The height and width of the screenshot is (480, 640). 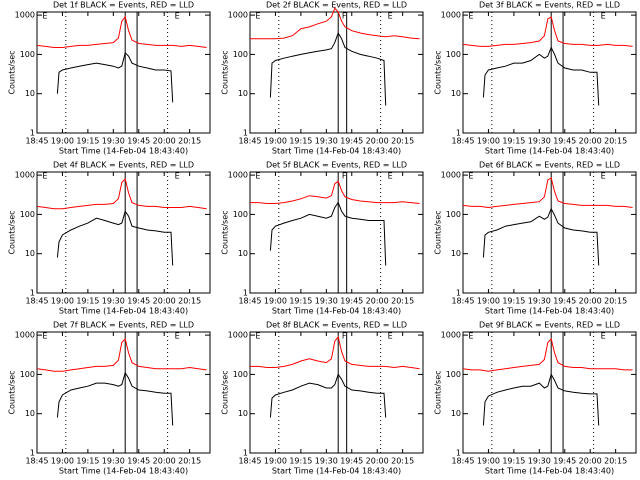 I want to click on chart-title: Det 5f BLACK = Events, RED = LLD, so click(x=336, y=165).